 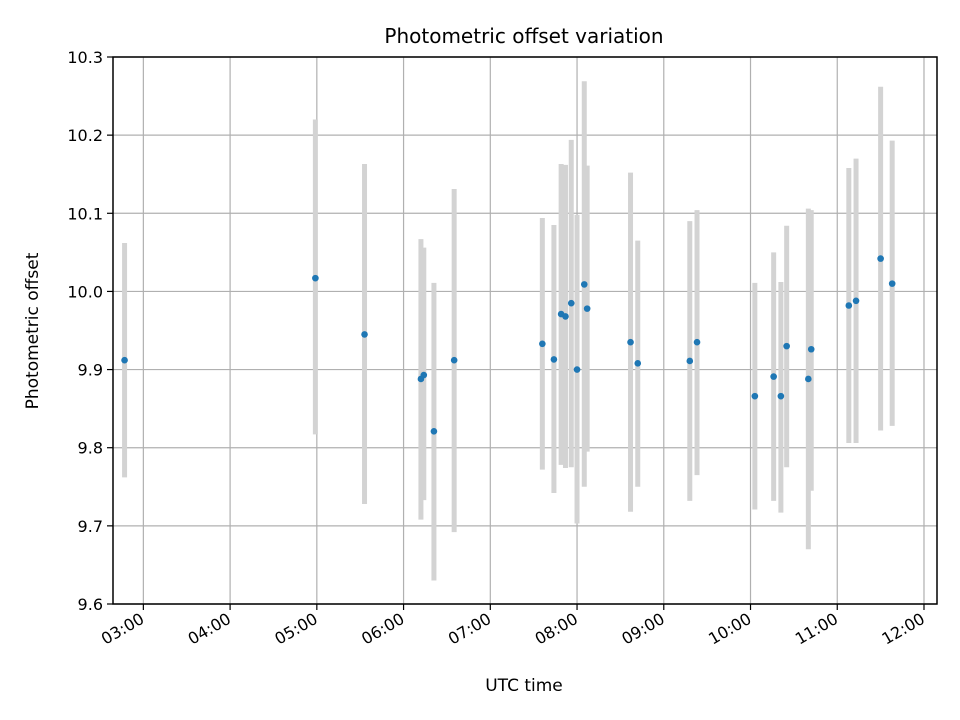 What do you see at coordinates (85, 291) in the screenshot?
I see `y-tick-label: 10.0` at bounding box center [85, 291].